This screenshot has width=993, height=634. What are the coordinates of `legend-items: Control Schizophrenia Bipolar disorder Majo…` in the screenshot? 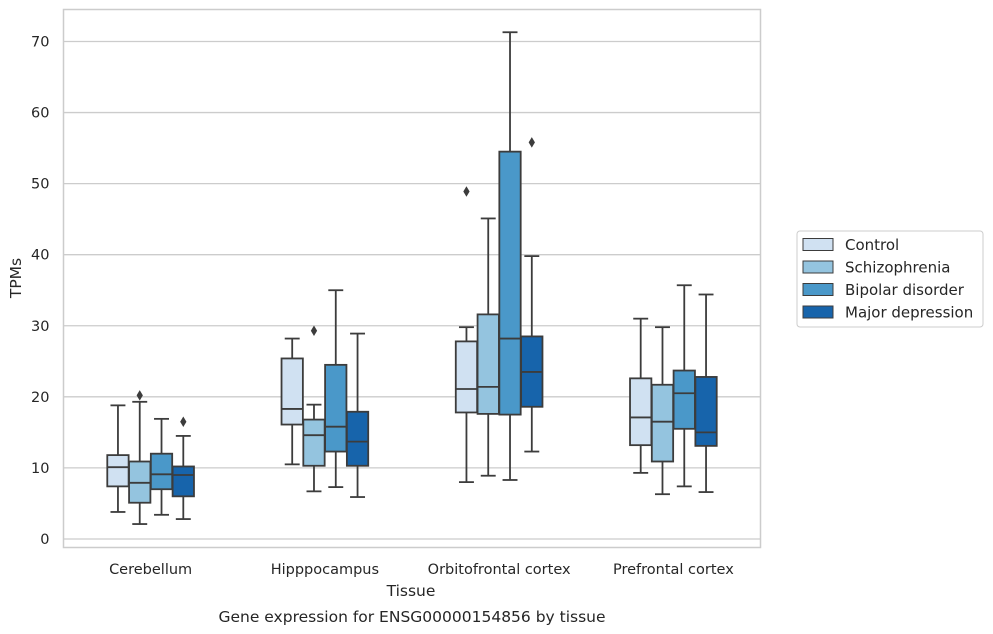 It's located at (887, 279).